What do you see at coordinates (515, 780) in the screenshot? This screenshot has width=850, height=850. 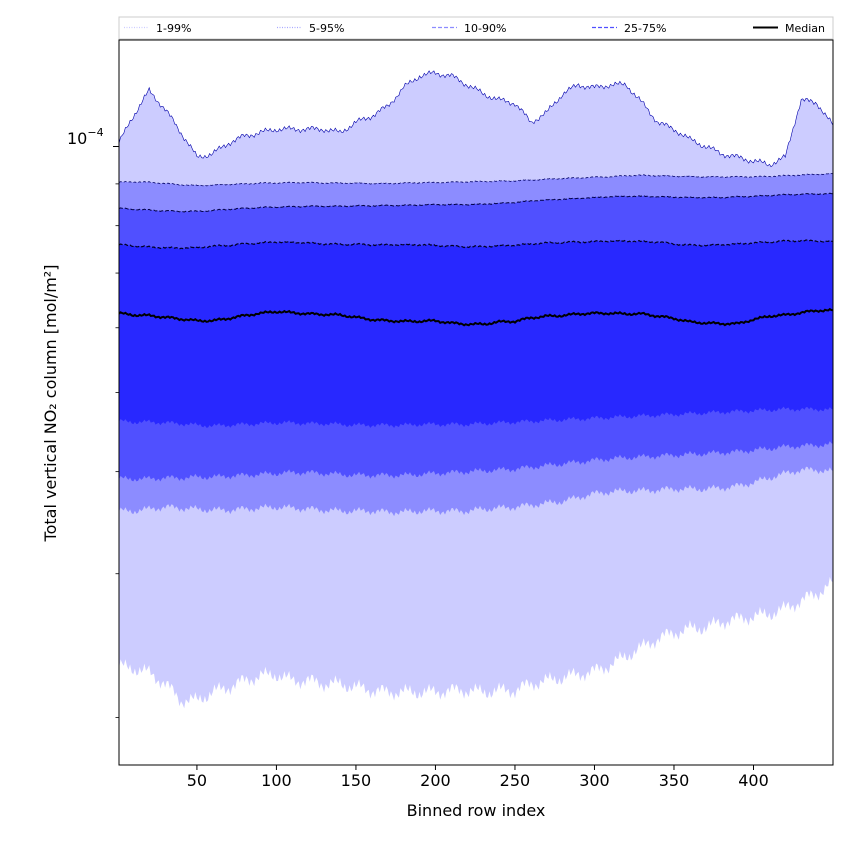 I see `x-tick-label: 250` at bounding box center [515, 780].